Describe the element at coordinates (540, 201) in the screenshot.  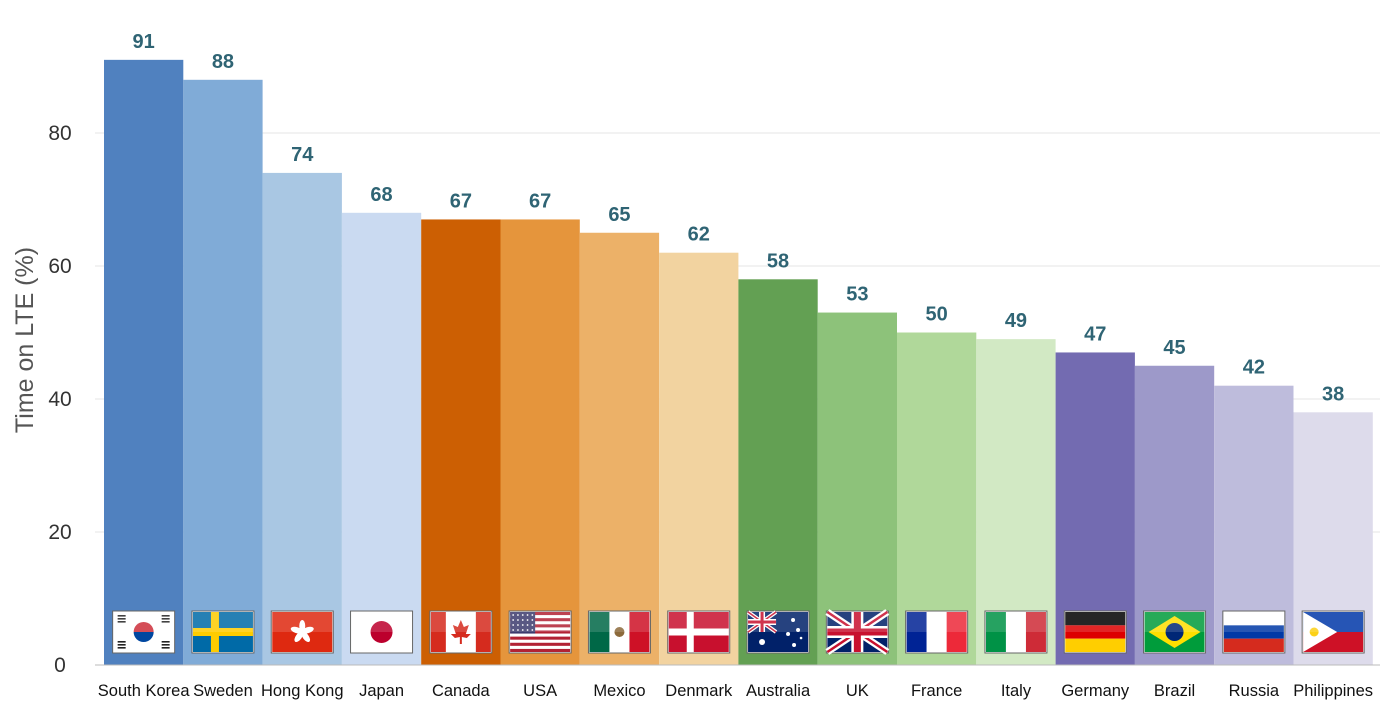
I see `value-label-usa: 67` at that location.